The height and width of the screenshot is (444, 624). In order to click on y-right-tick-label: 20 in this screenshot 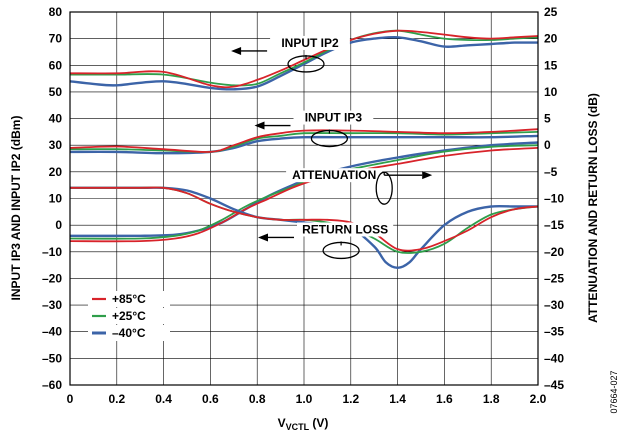, I will do `click(551, 39)`.